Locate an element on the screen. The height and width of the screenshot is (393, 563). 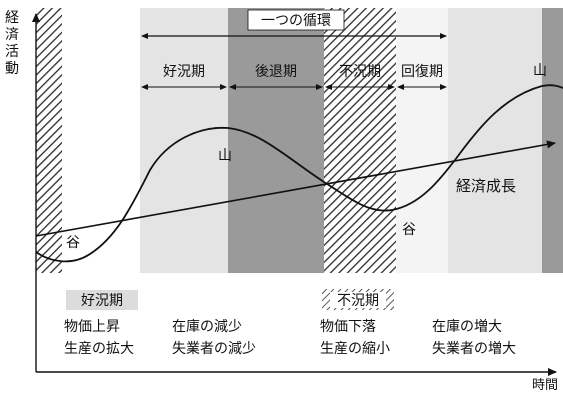
cycle-label-box is located at coordinates (296, 20).